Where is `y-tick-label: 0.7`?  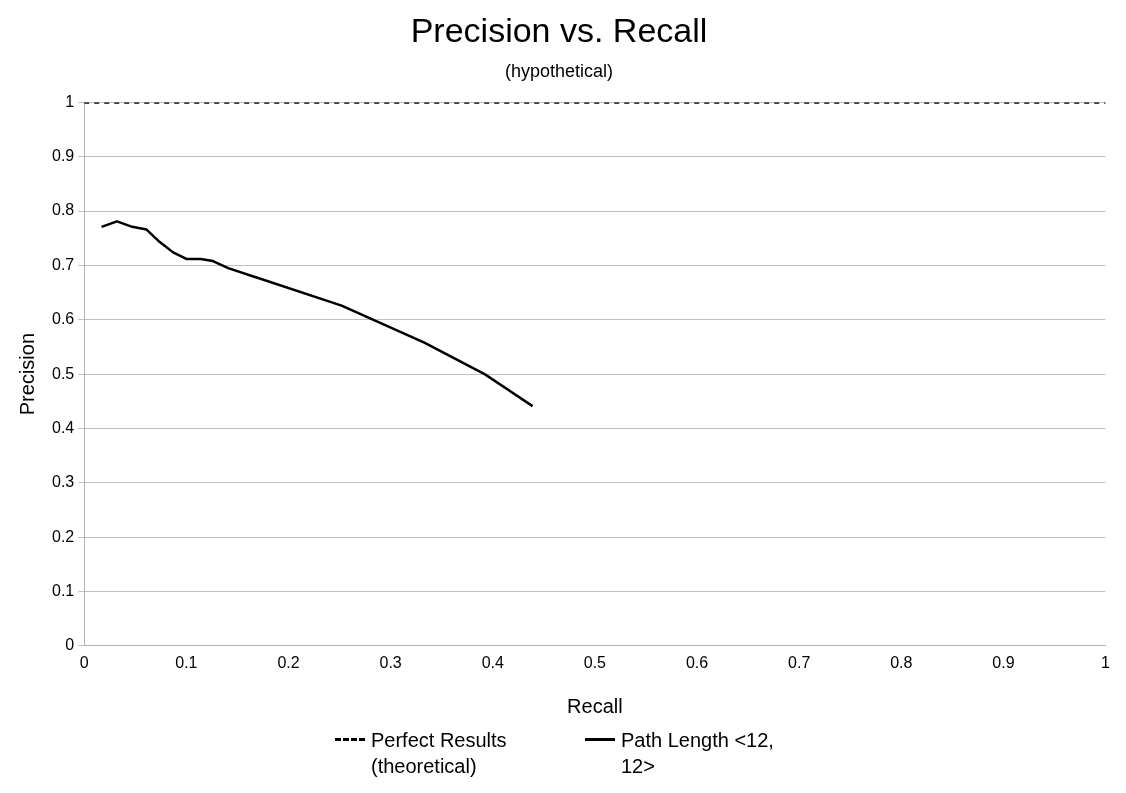 y-tick-label: 0.7 is located at coordinates (63, 264).